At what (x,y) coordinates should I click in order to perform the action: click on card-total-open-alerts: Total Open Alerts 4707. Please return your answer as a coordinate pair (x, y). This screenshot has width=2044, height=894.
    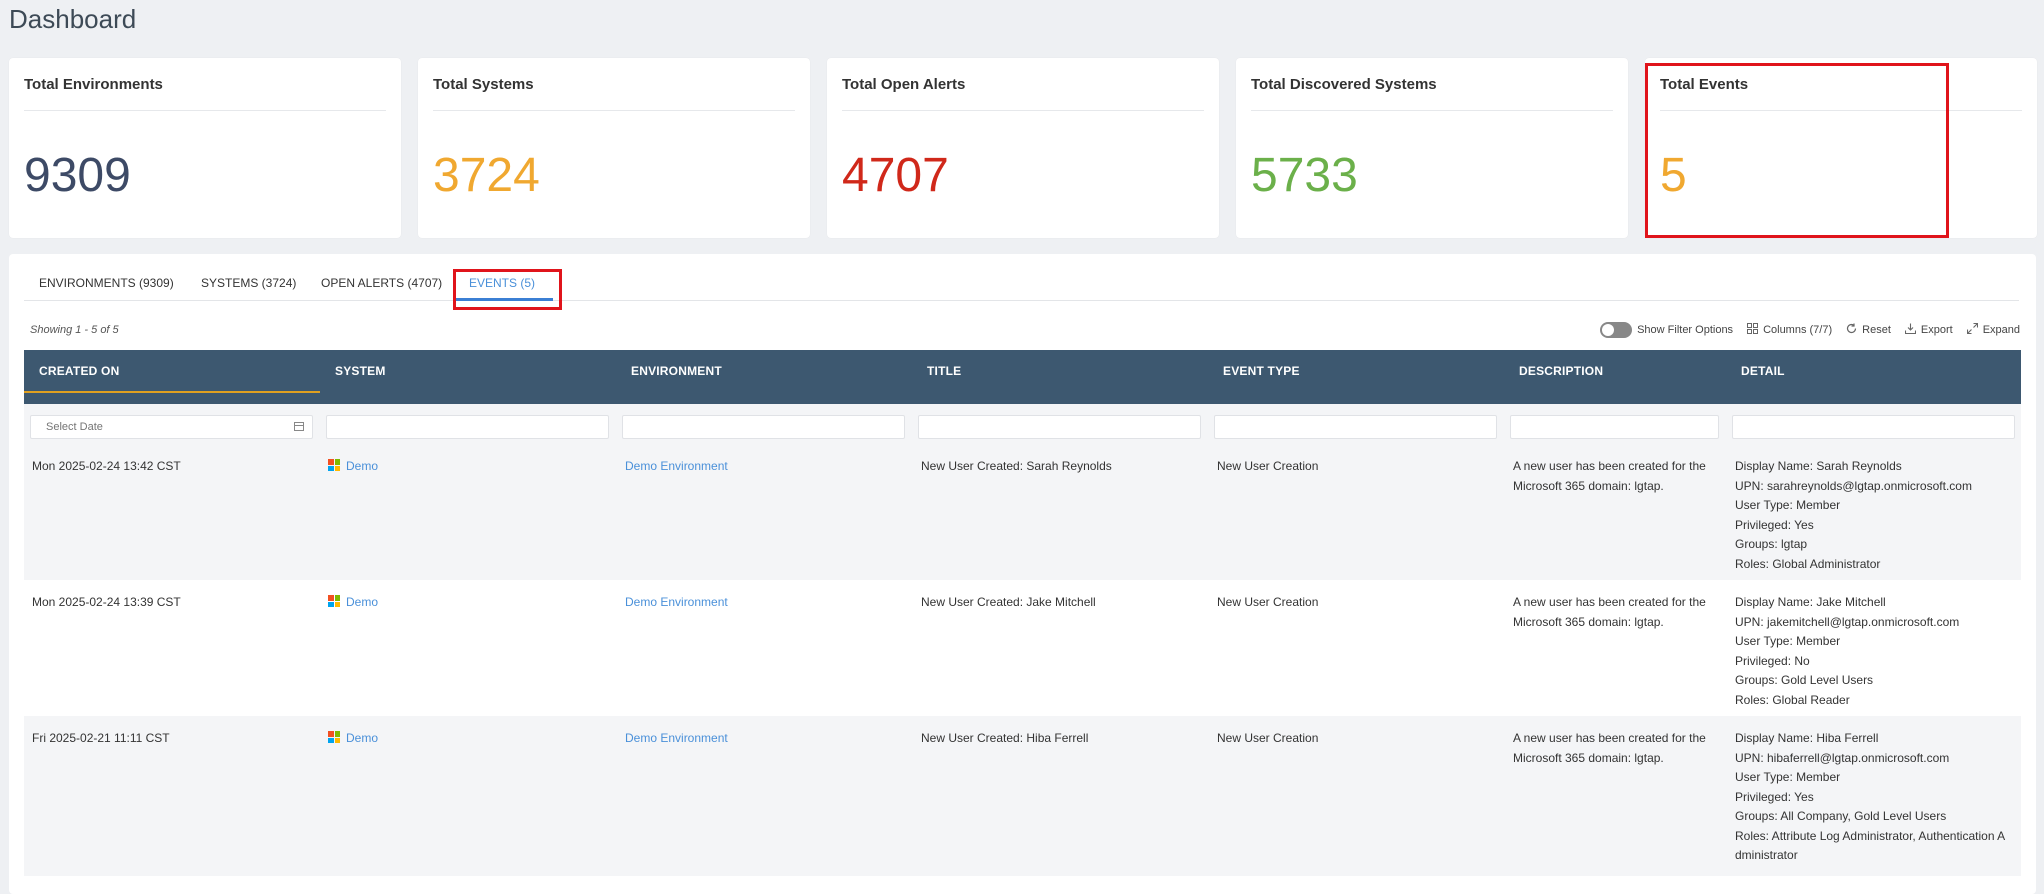
    Looking at the image, I should click on (1023, 148).